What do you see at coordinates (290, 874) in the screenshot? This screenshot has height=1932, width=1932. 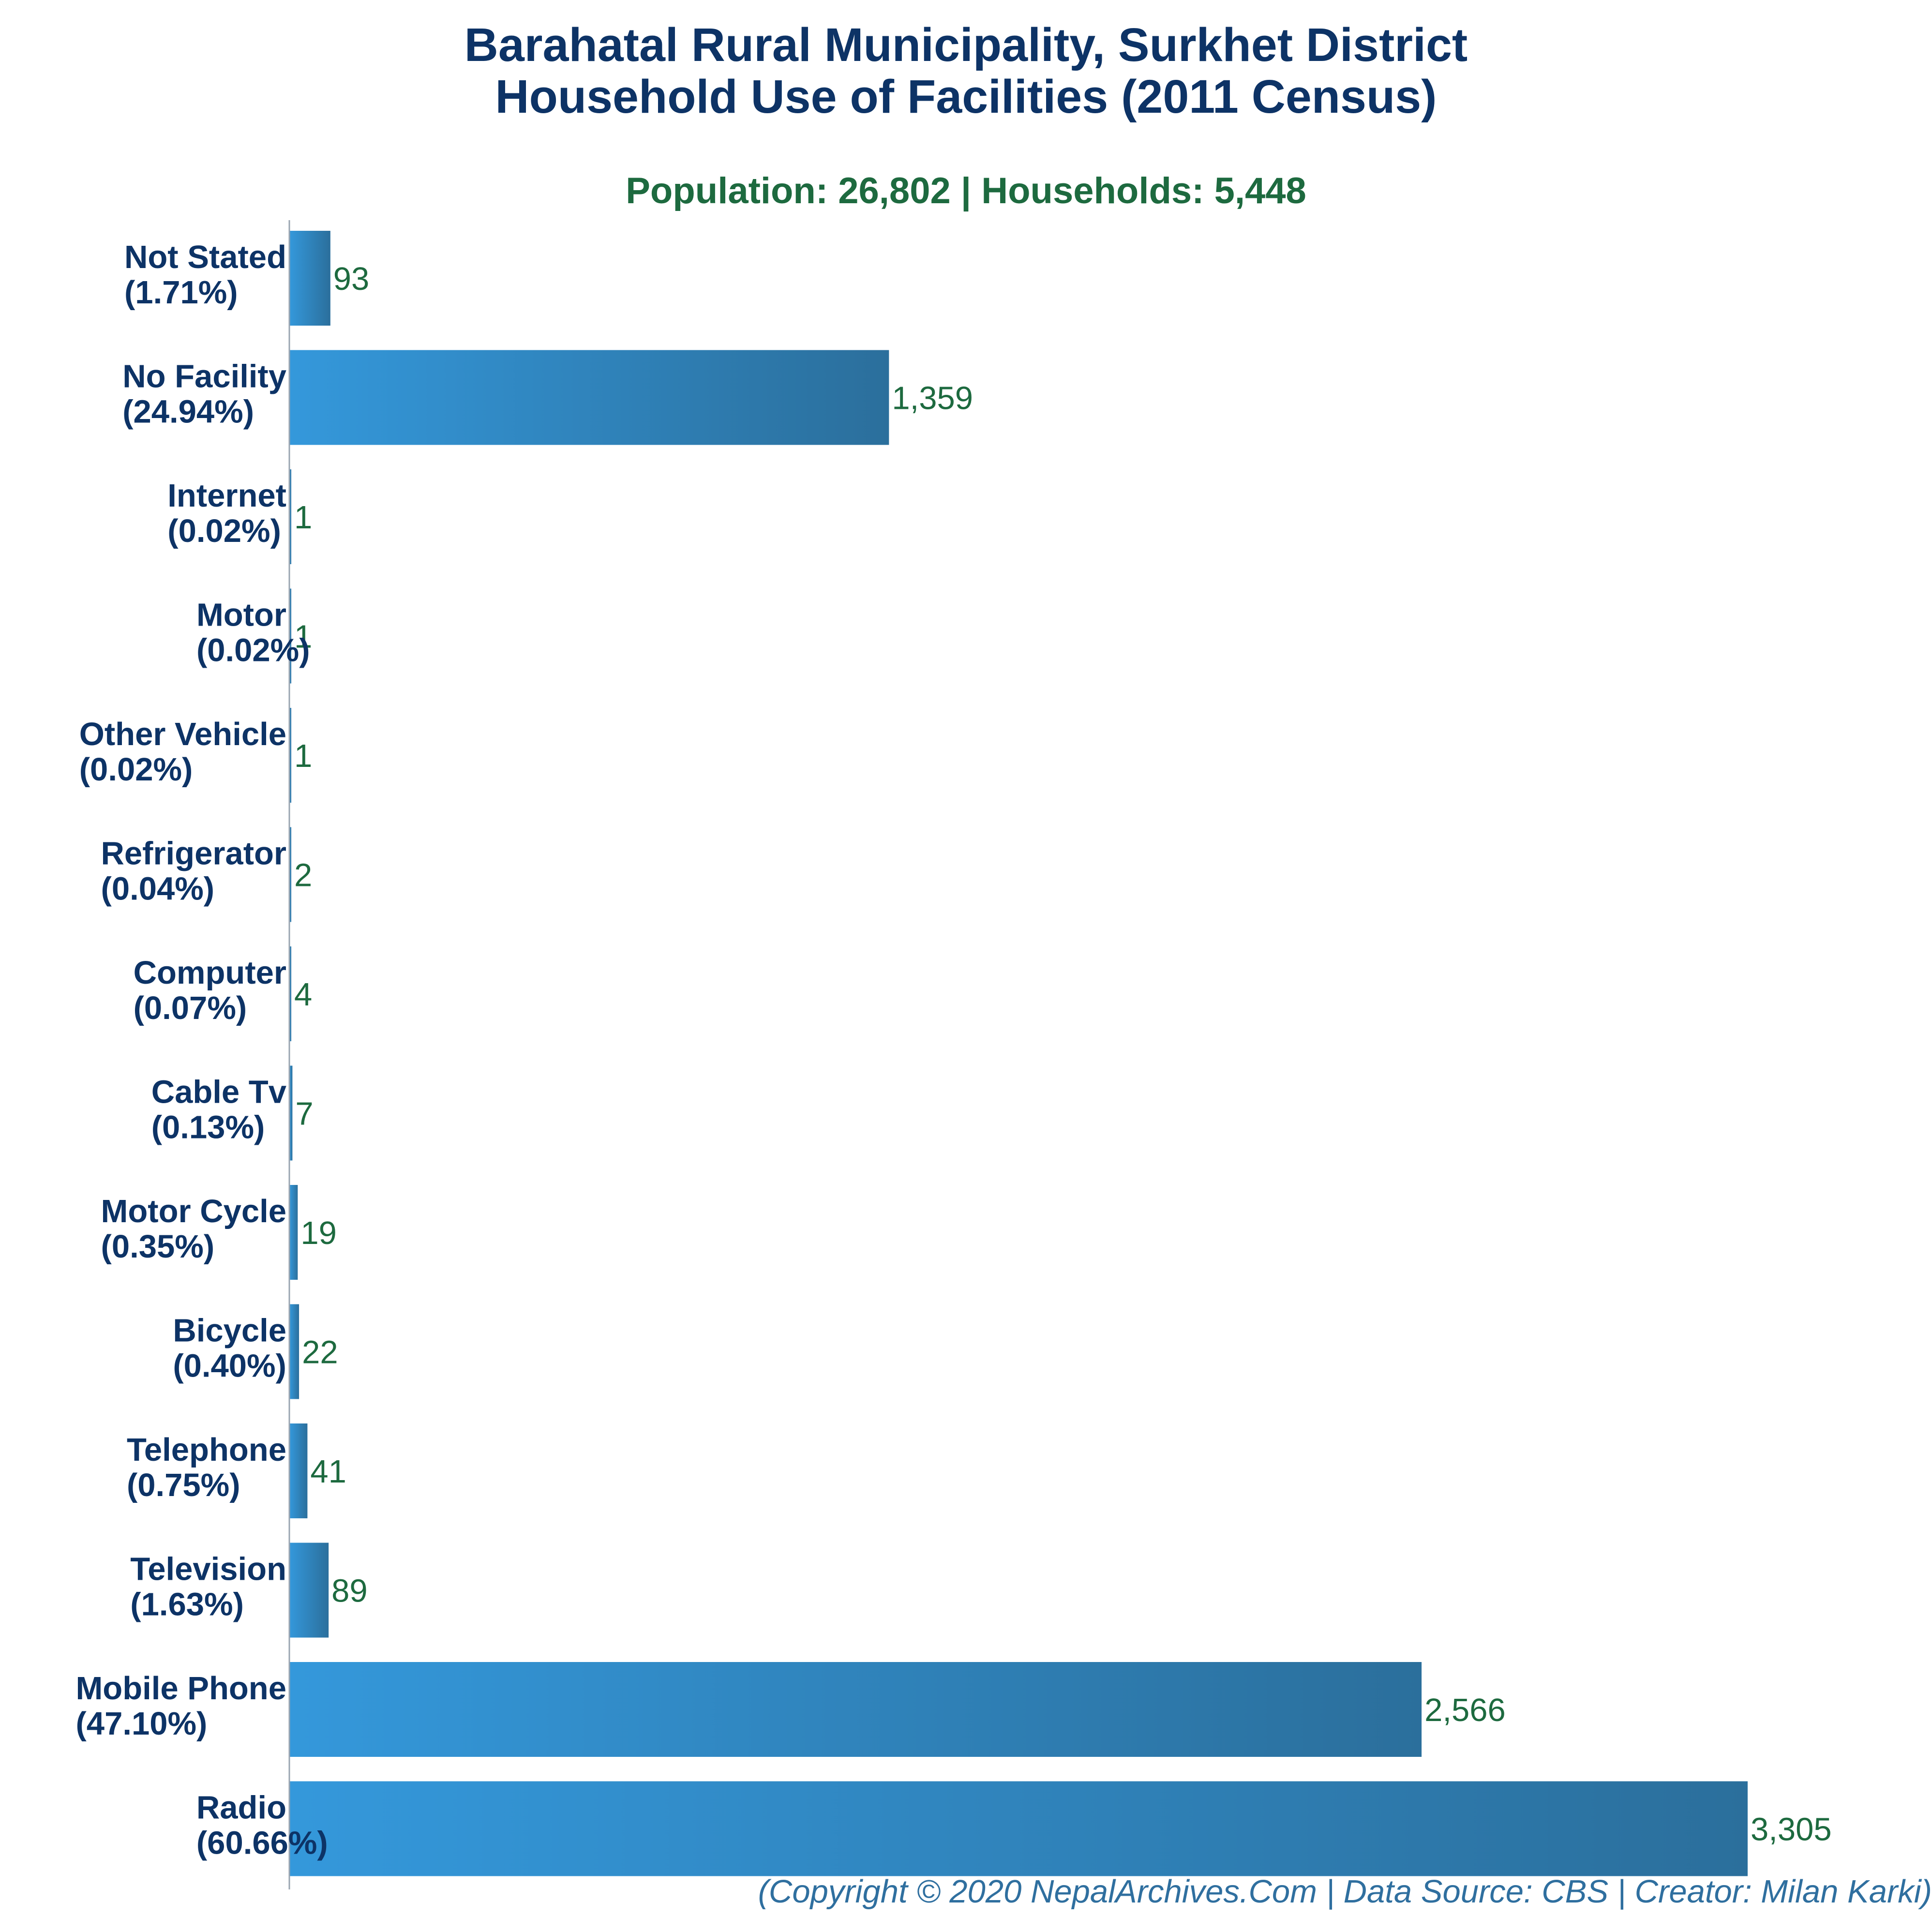 I see `bar-refrigerator` at bounding box center [290, 874].